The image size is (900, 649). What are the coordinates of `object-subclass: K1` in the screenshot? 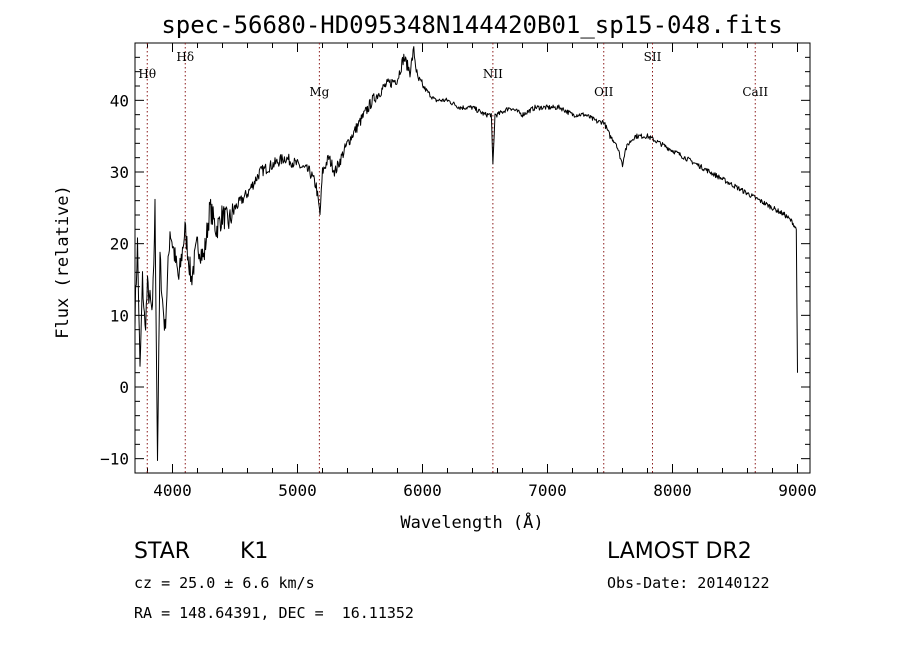 It's located at (254, 551).